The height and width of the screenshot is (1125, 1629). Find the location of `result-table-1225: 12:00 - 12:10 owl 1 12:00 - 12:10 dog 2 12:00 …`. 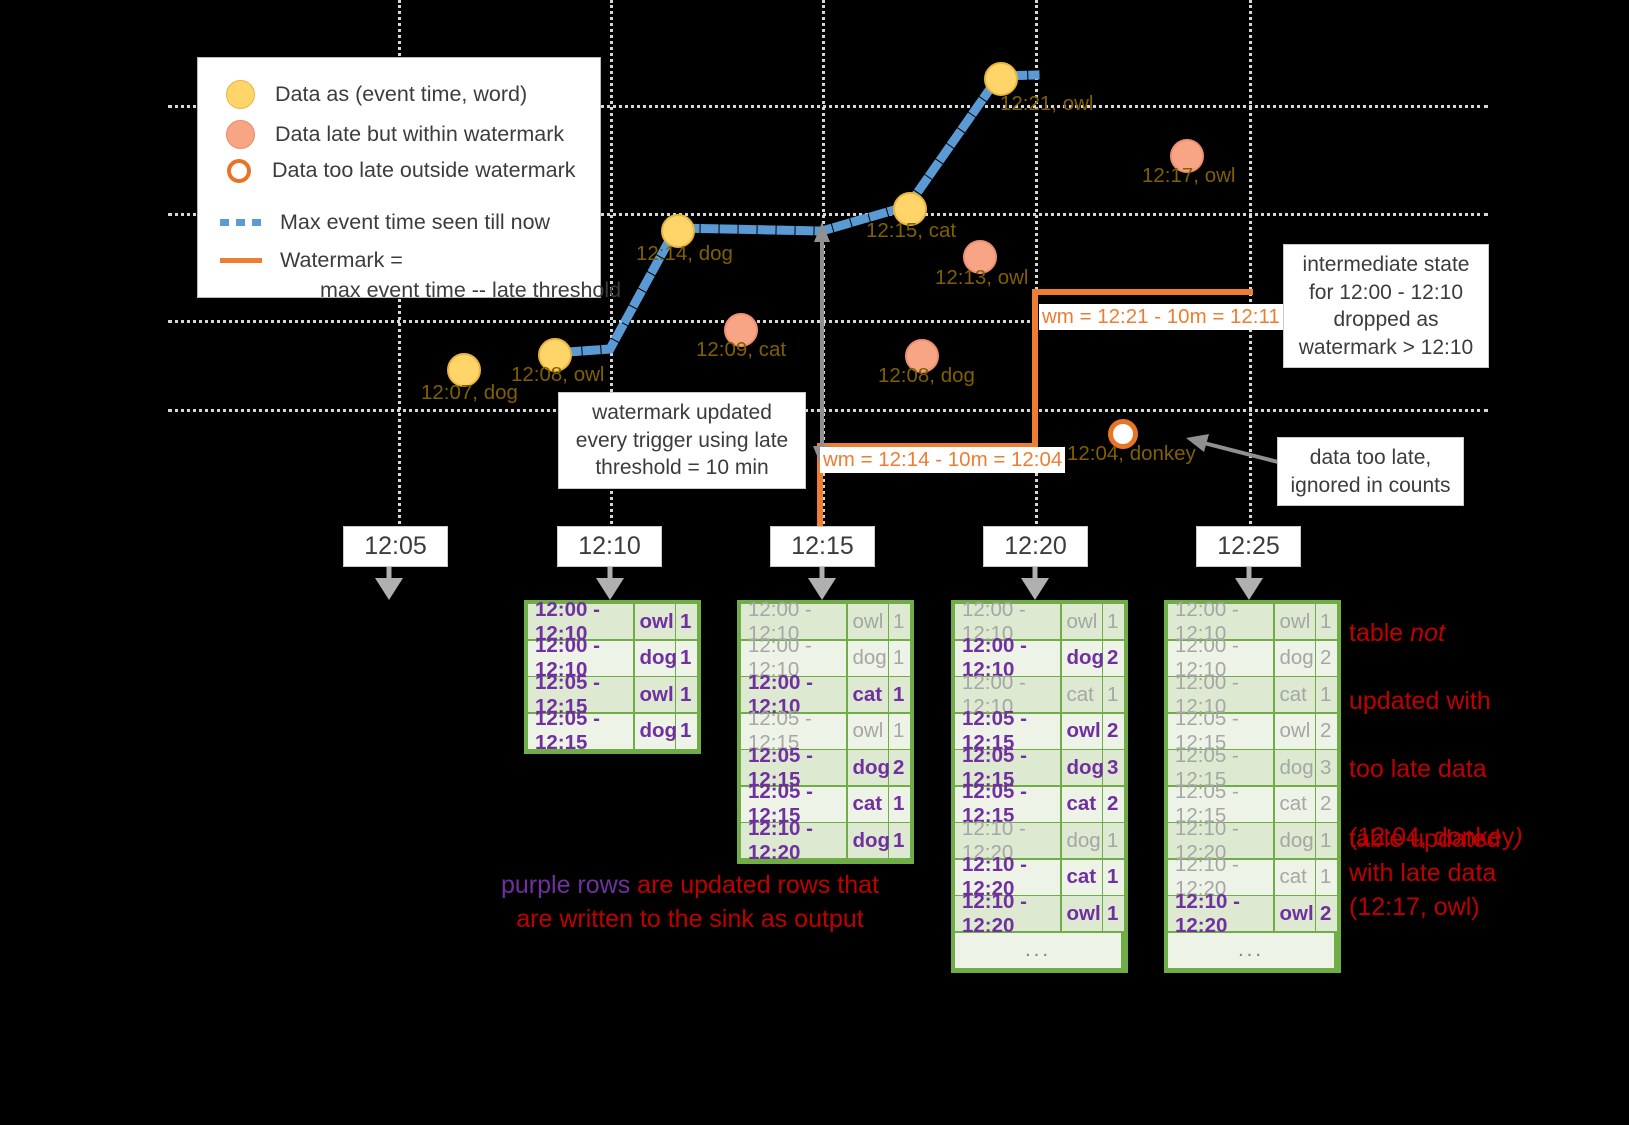

result-table-1225: 12:00 - 12:10 owl 1 12:00 - 12:10 dog 2 12:00 … is located at coordinates (1252, 785).